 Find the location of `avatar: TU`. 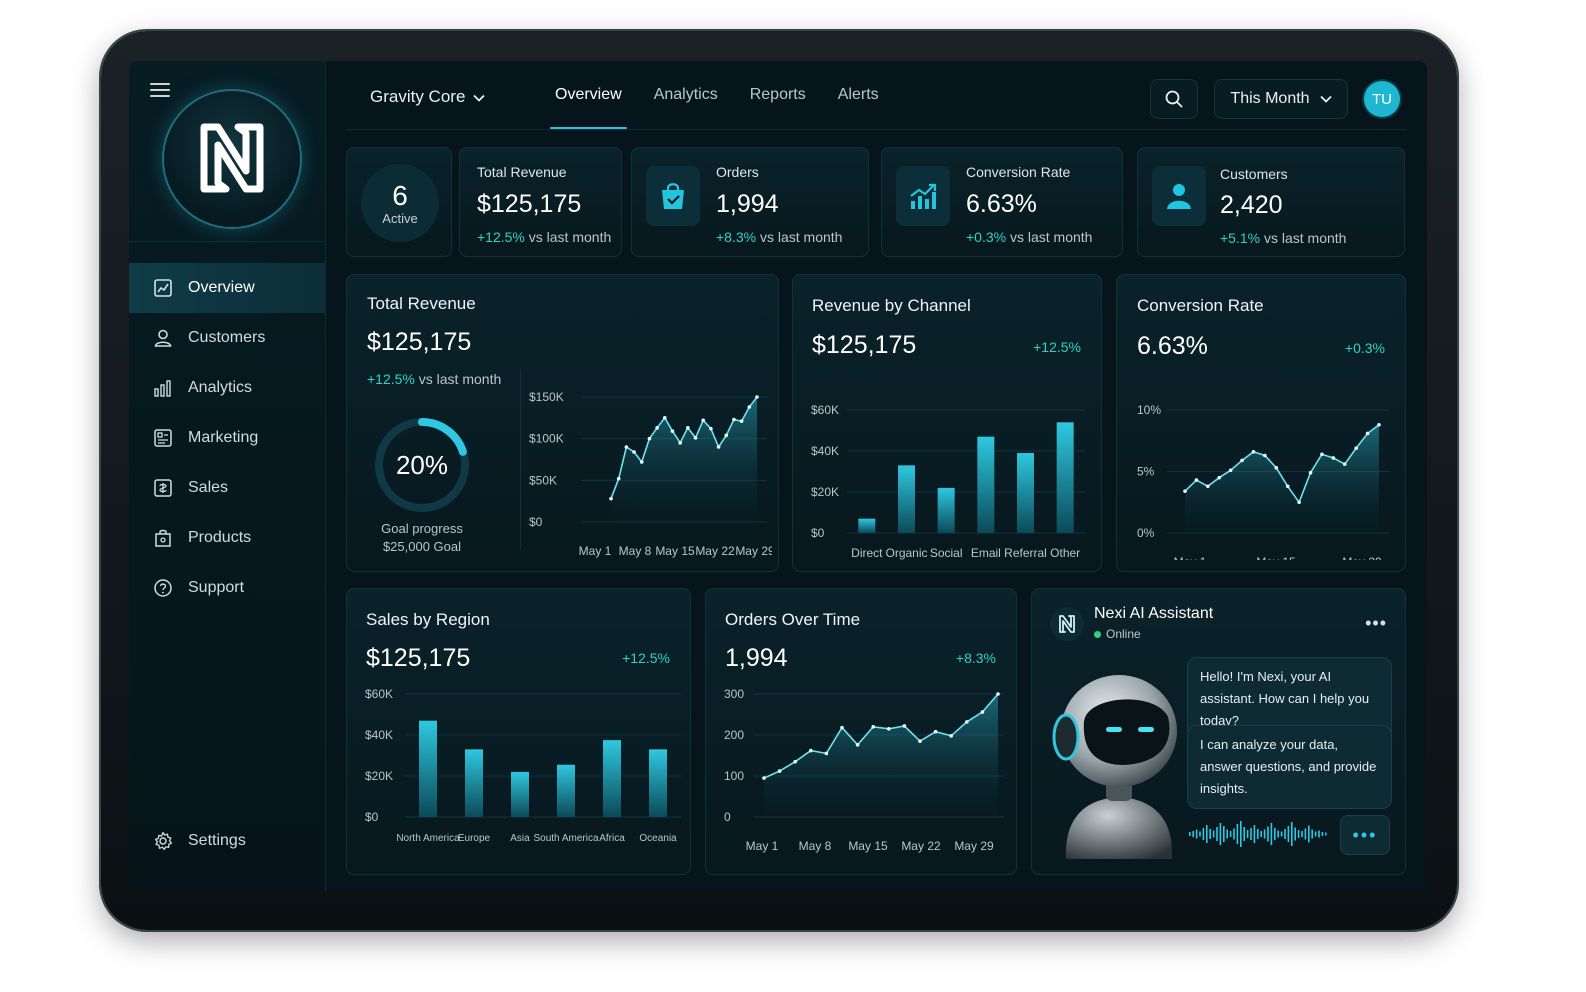

avatar: TU is located at coordinates (1382, 99).